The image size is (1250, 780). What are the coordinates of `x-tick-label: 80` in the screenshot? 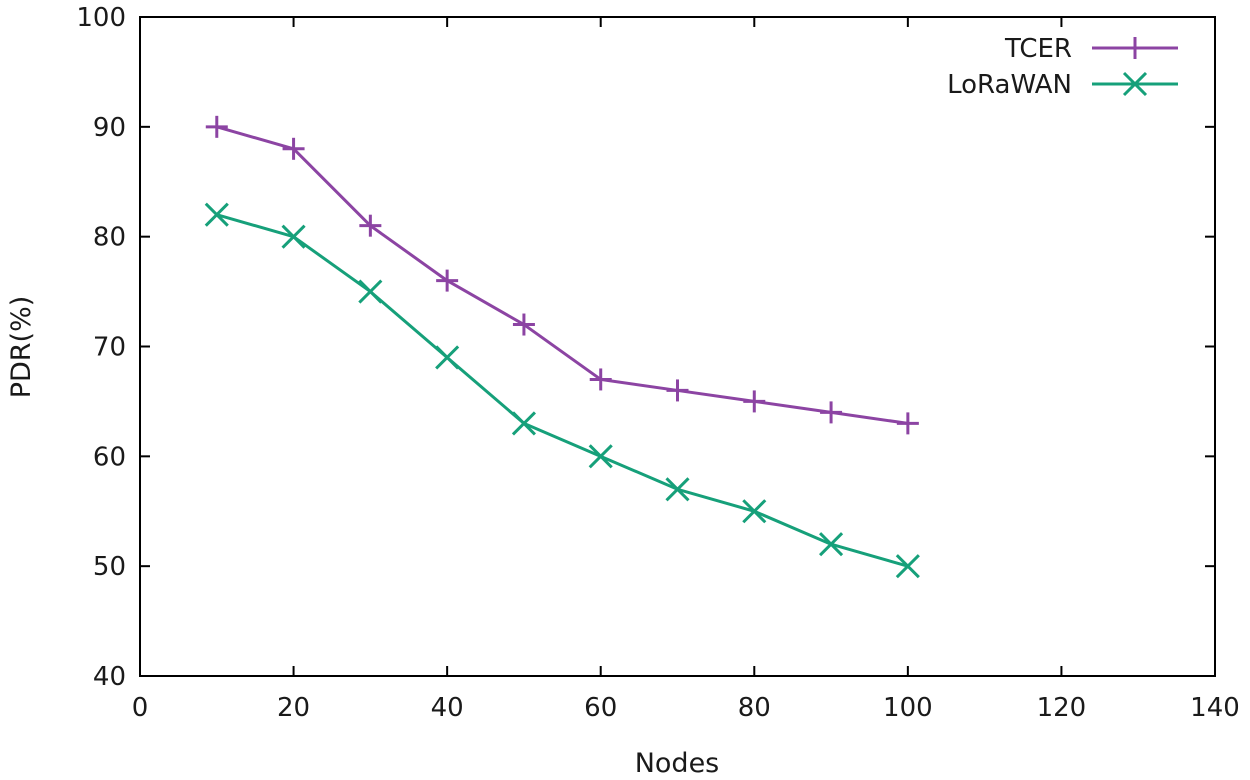 It's located at (754, 708).